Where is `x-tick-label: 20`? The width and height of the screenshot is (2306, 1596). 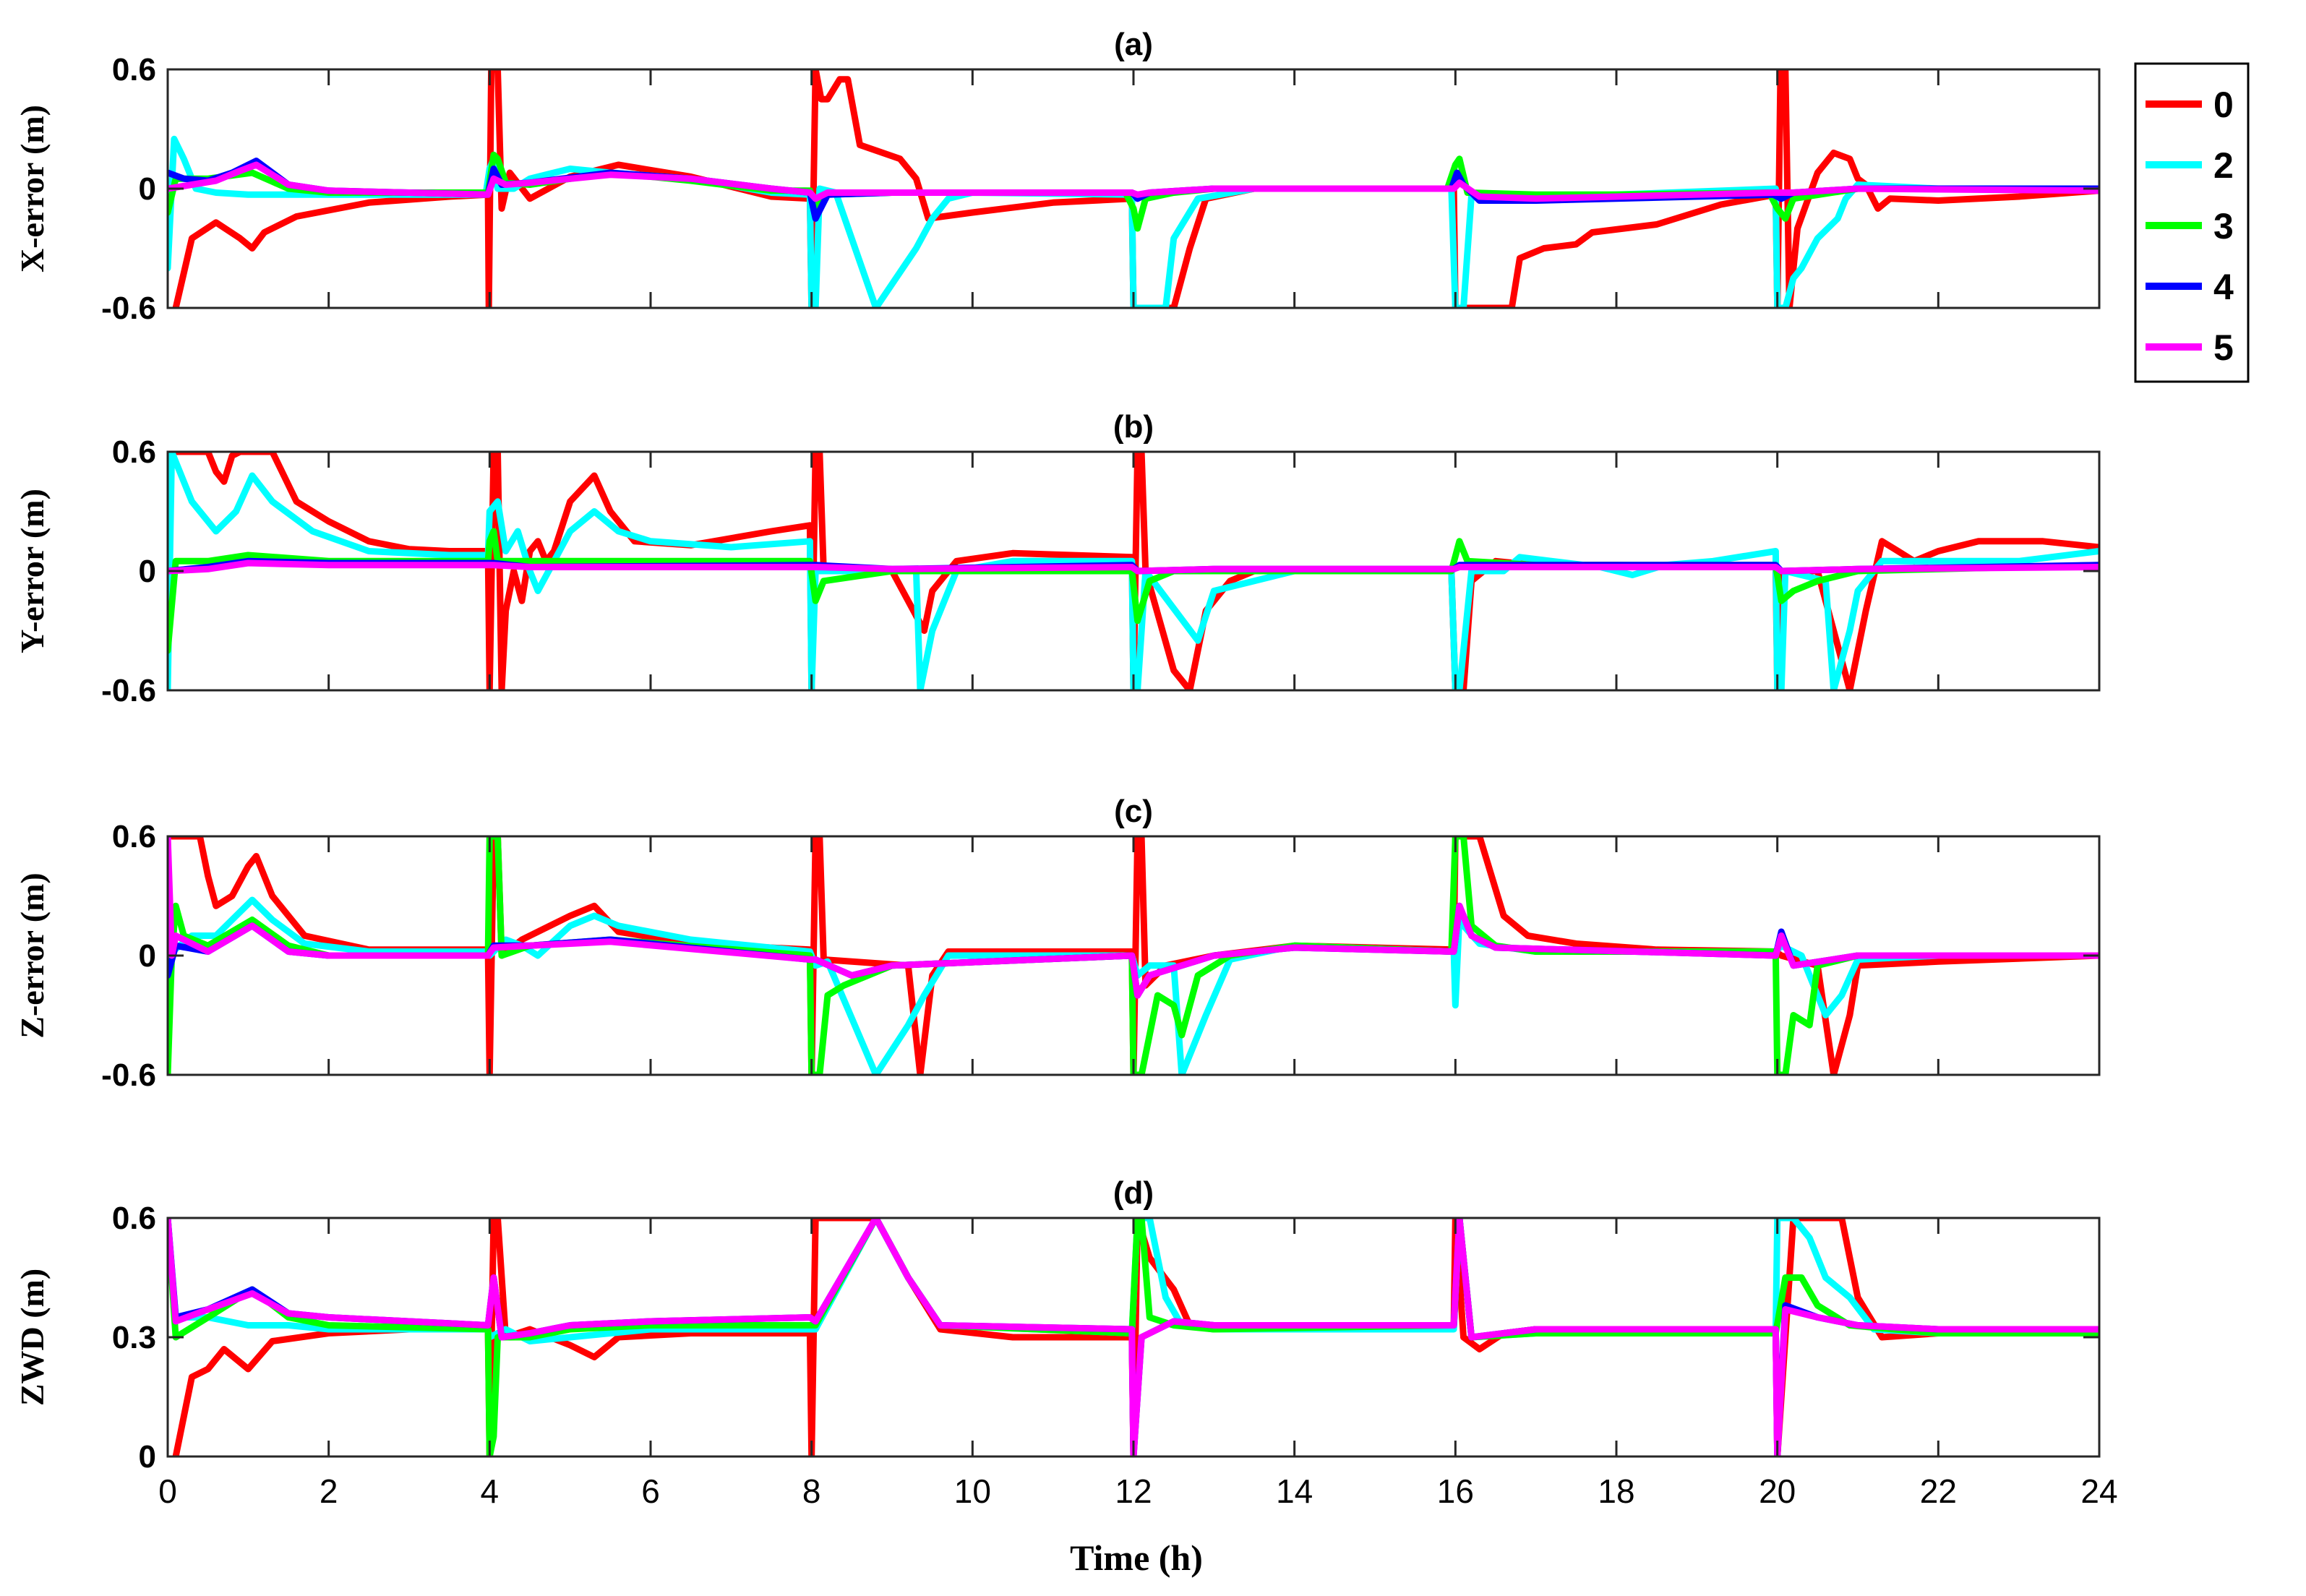 x-tick-label: 20 is located at coordinates (1777, 1491).